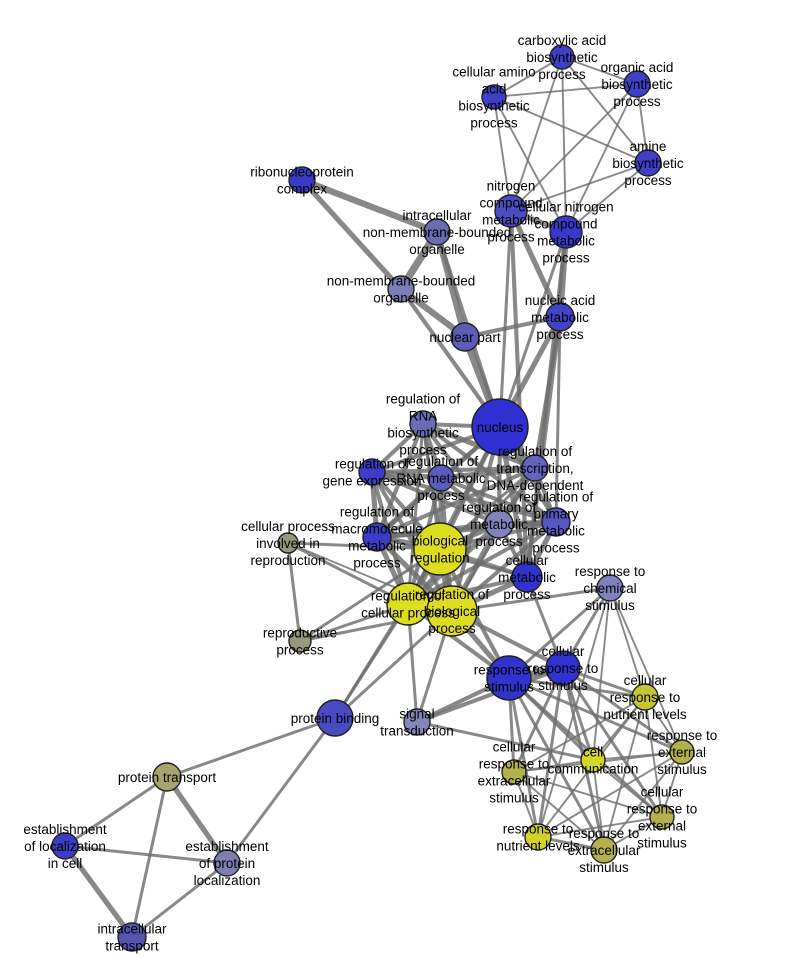 This screenshot has height=971, width=786. Describe the element at coordinates (550, 752) in the screenshot. I see `edge-crs-rnl` at that location.